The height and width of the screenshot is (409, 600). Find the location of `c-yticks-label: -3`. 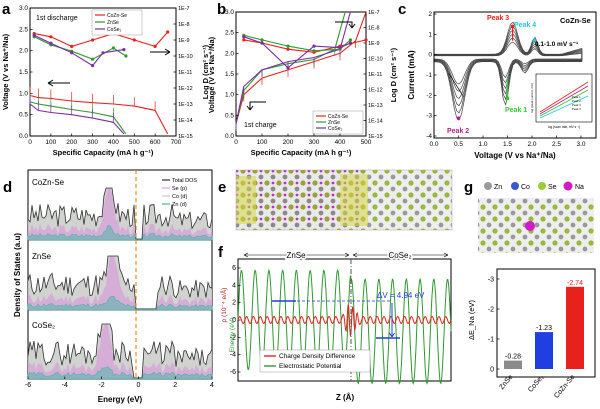

c-yticks-label: -3 is located at coordinates (429, 116).